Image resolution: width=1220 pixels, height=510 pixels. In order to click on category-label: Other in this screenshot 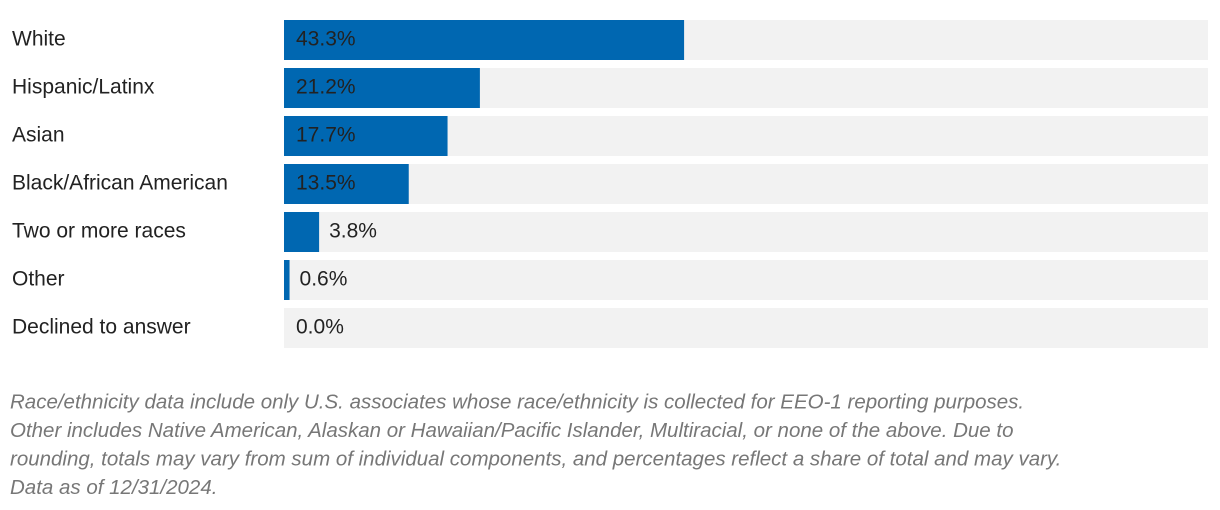, I will do `click(38, 279)`.